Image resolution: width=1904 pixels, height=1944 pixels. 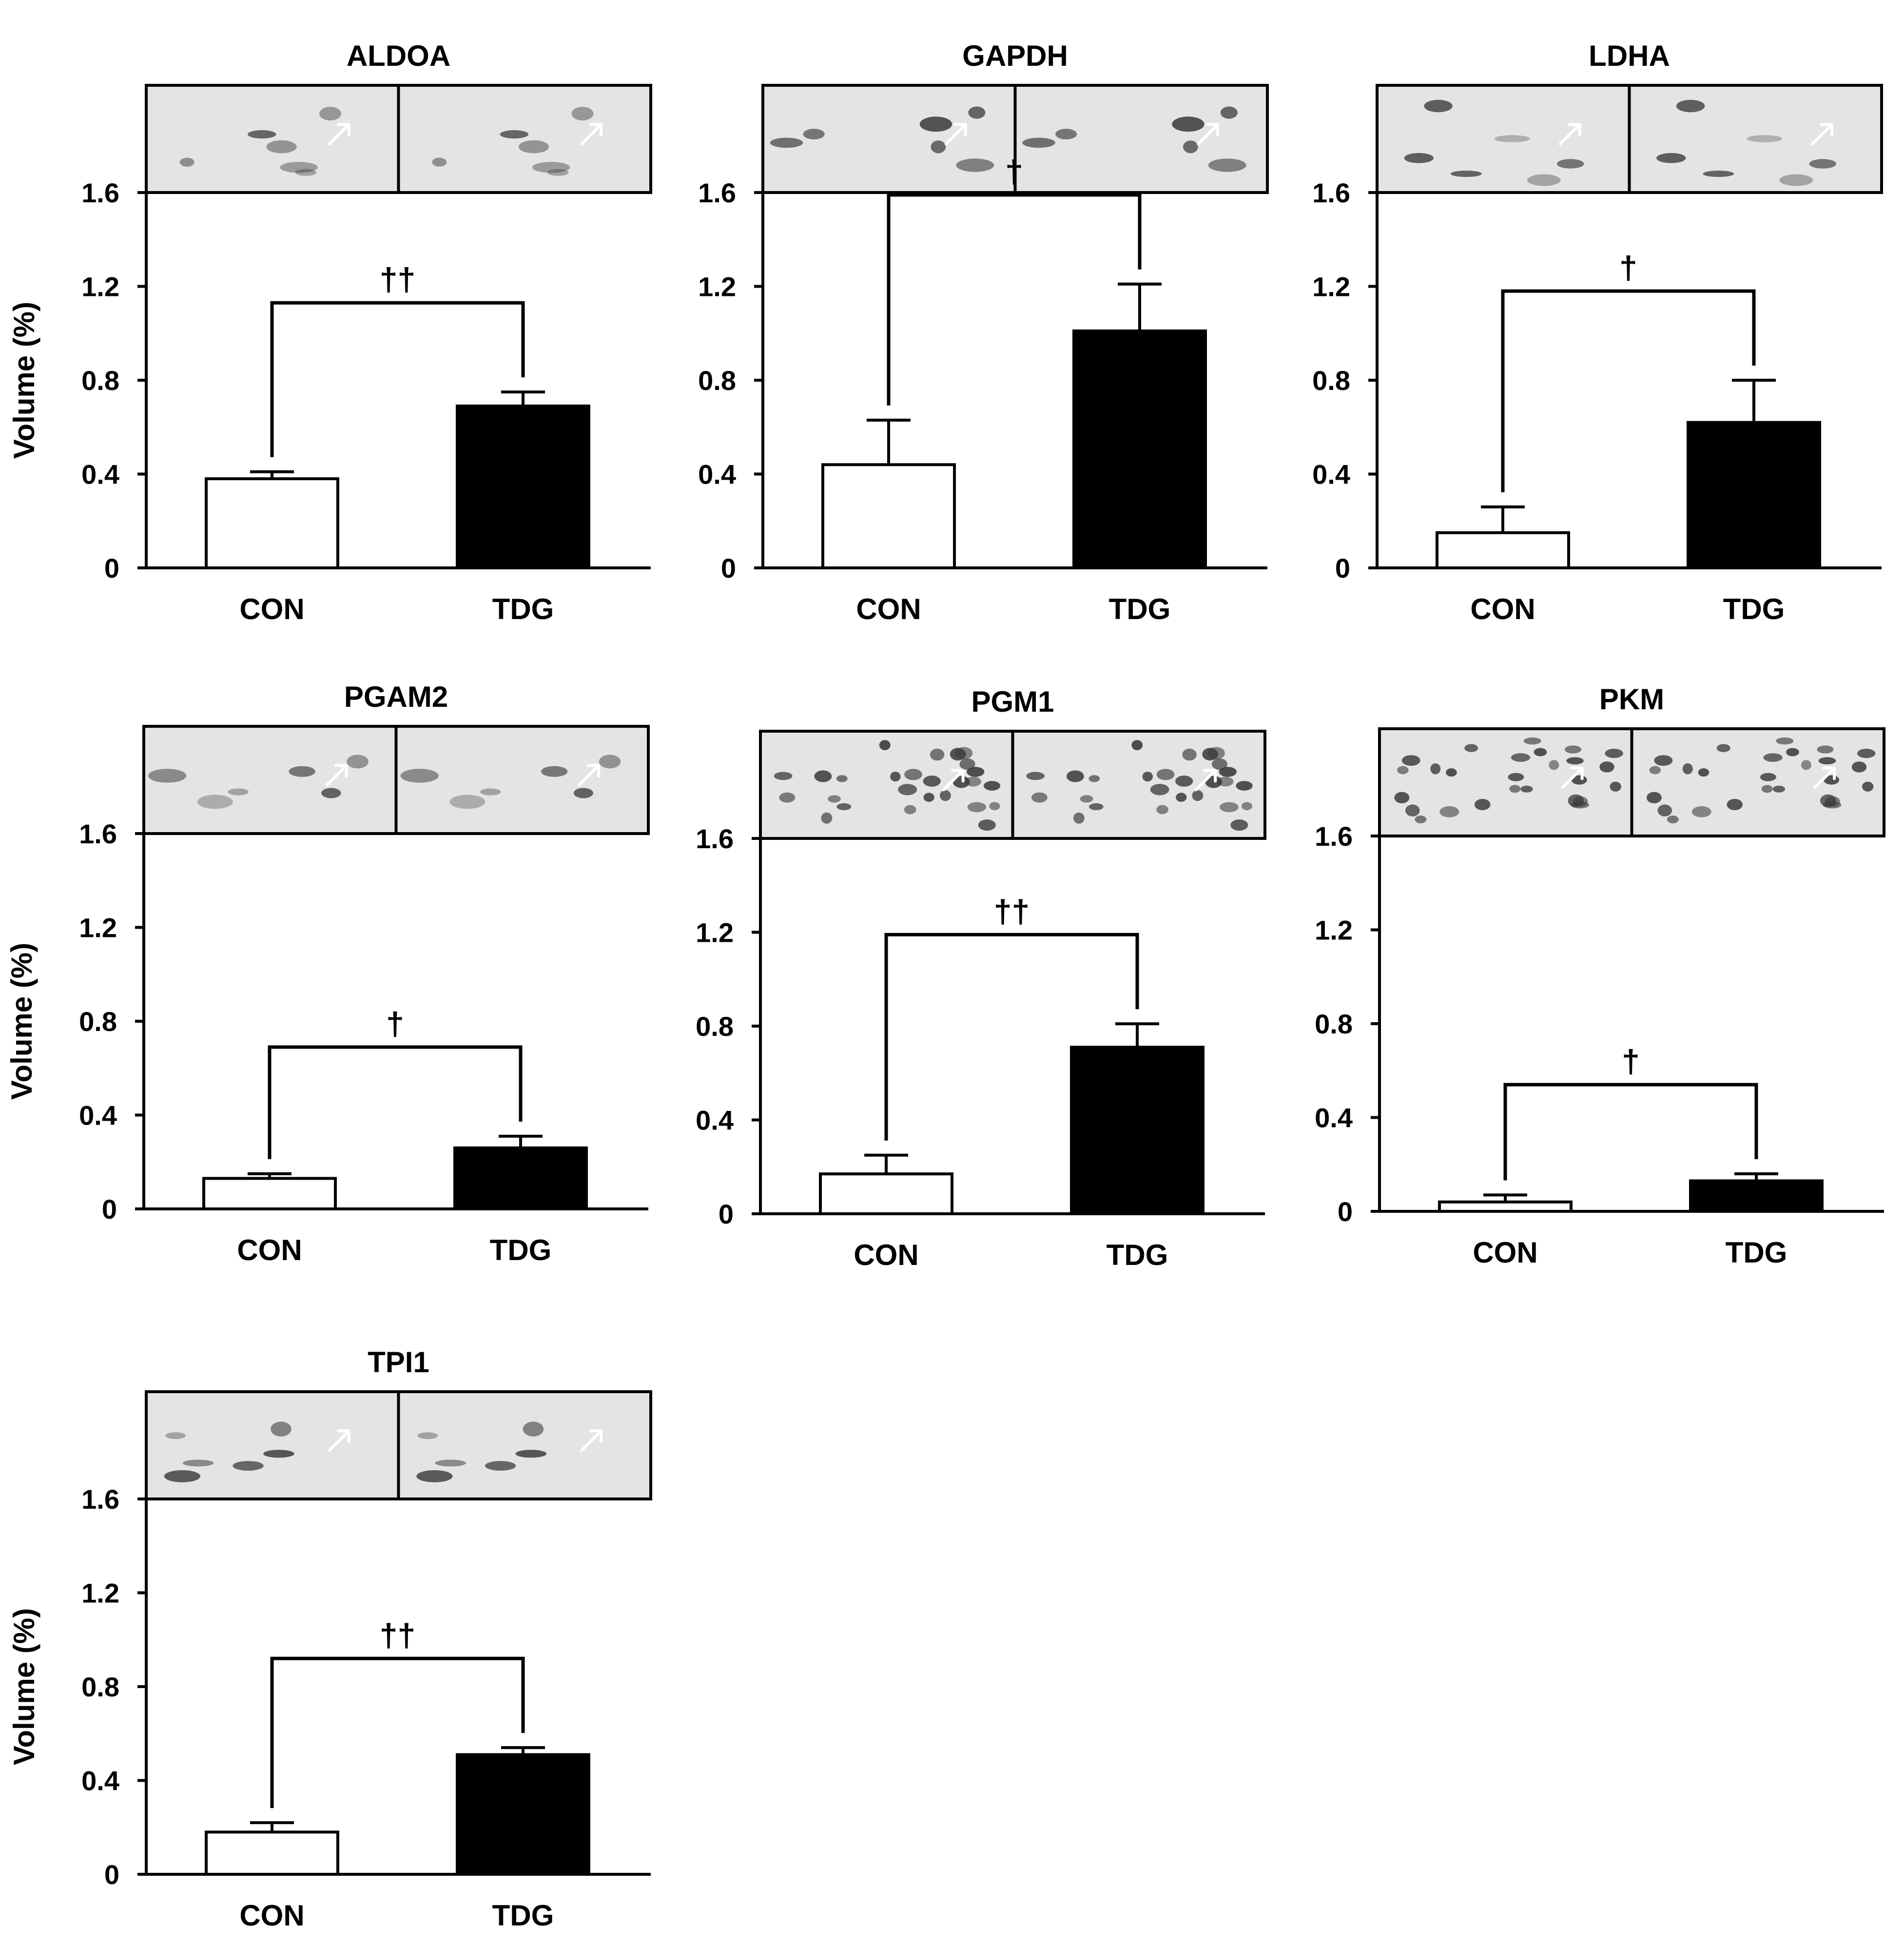 I want to click on y-axis-label: Volume (%), so click(x=24, y=380).